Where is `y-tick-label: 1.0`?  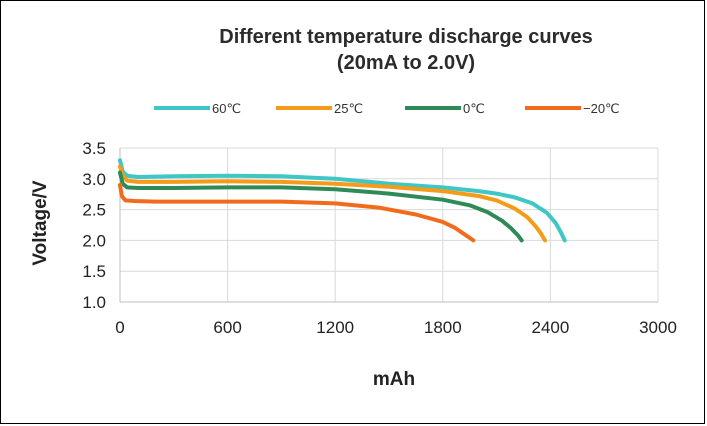
y-tick-label: 1.0 is located at coordinates (94, 302).